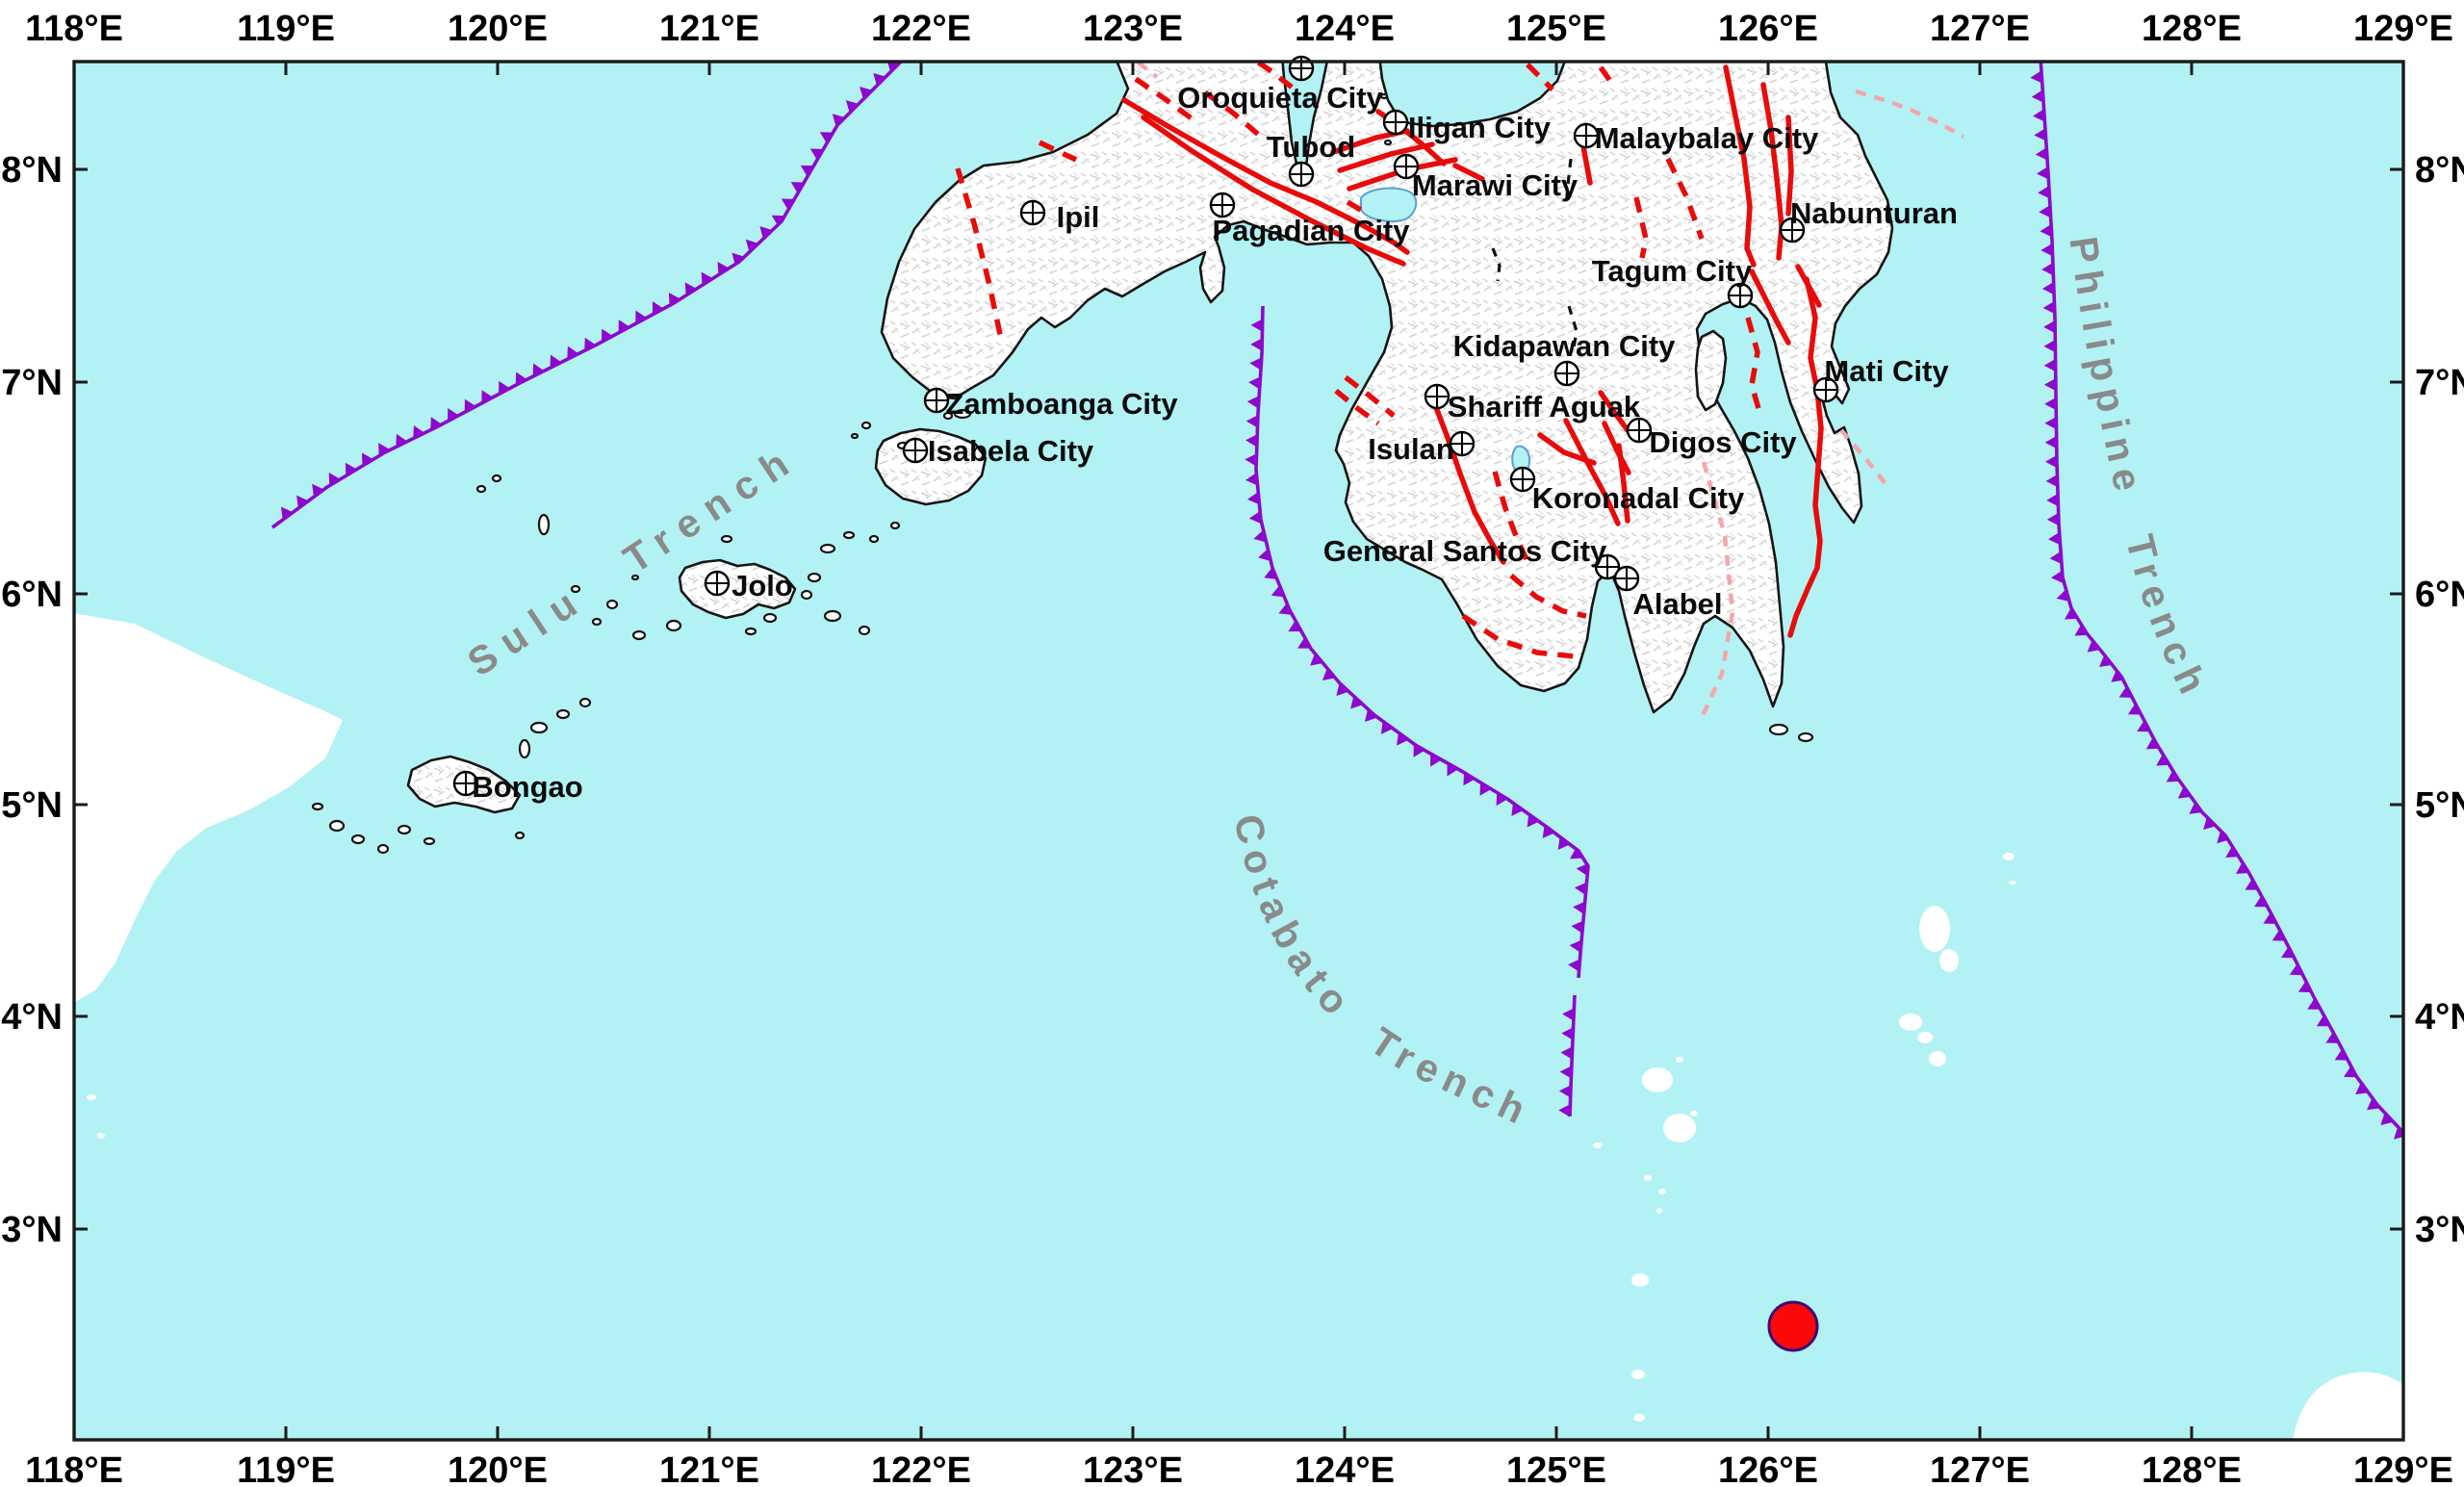 The image size is (2464, 1487). What do you see at coordinates (1672, 271) in the screenshot?
I see `city-label: Tagum City` at bounding box center [1672, 271].